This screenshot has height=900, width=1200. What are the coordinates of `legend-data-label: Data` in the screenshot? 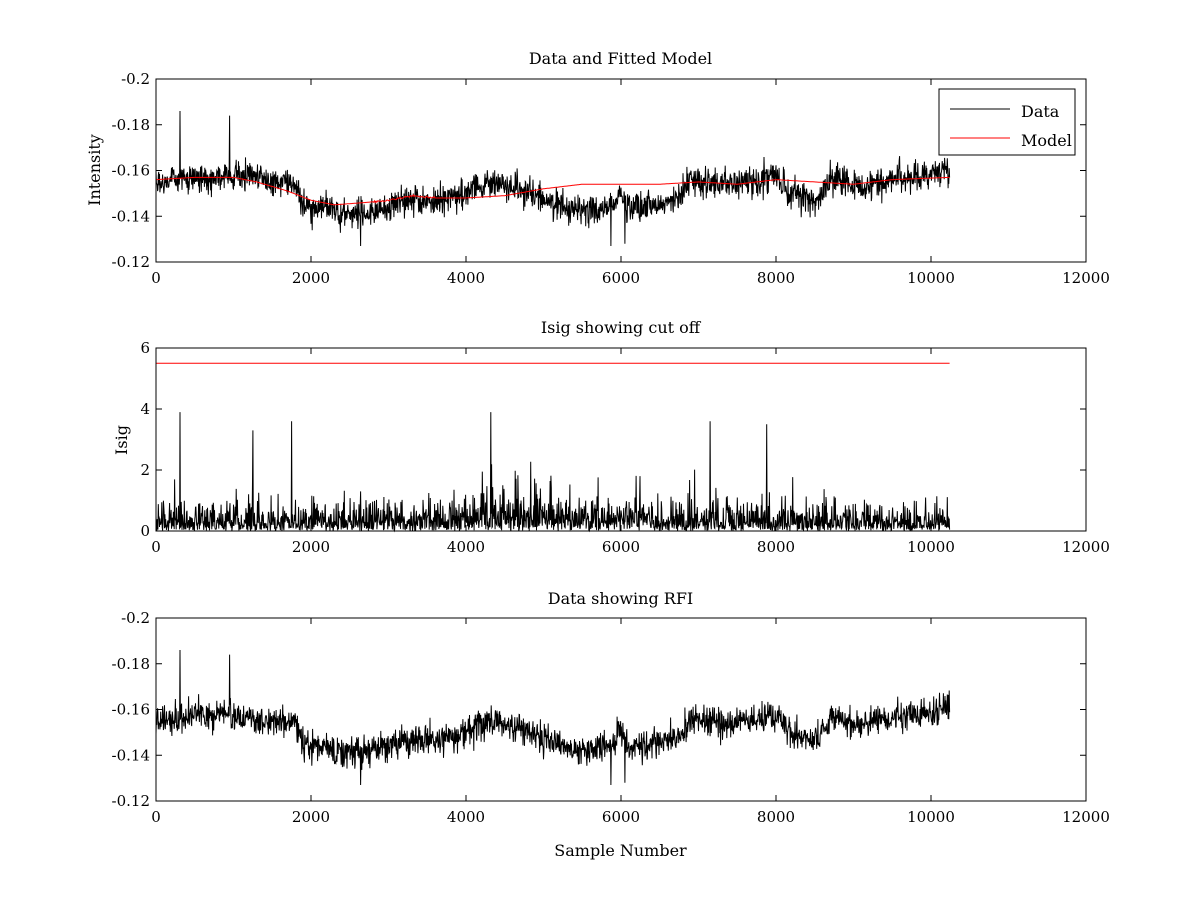 It's located at (1040, 111).